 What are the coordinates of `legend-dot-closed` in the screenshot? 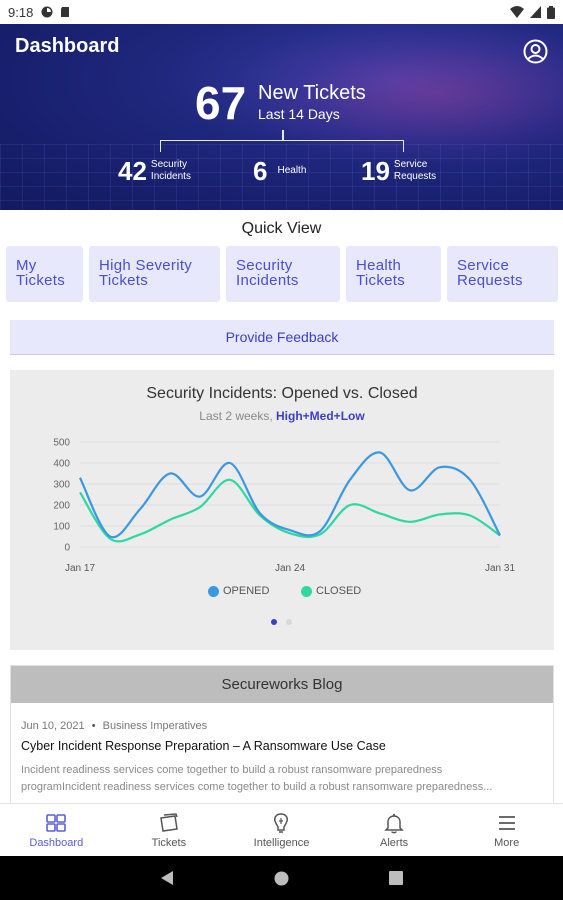 It's located at (306, 591).